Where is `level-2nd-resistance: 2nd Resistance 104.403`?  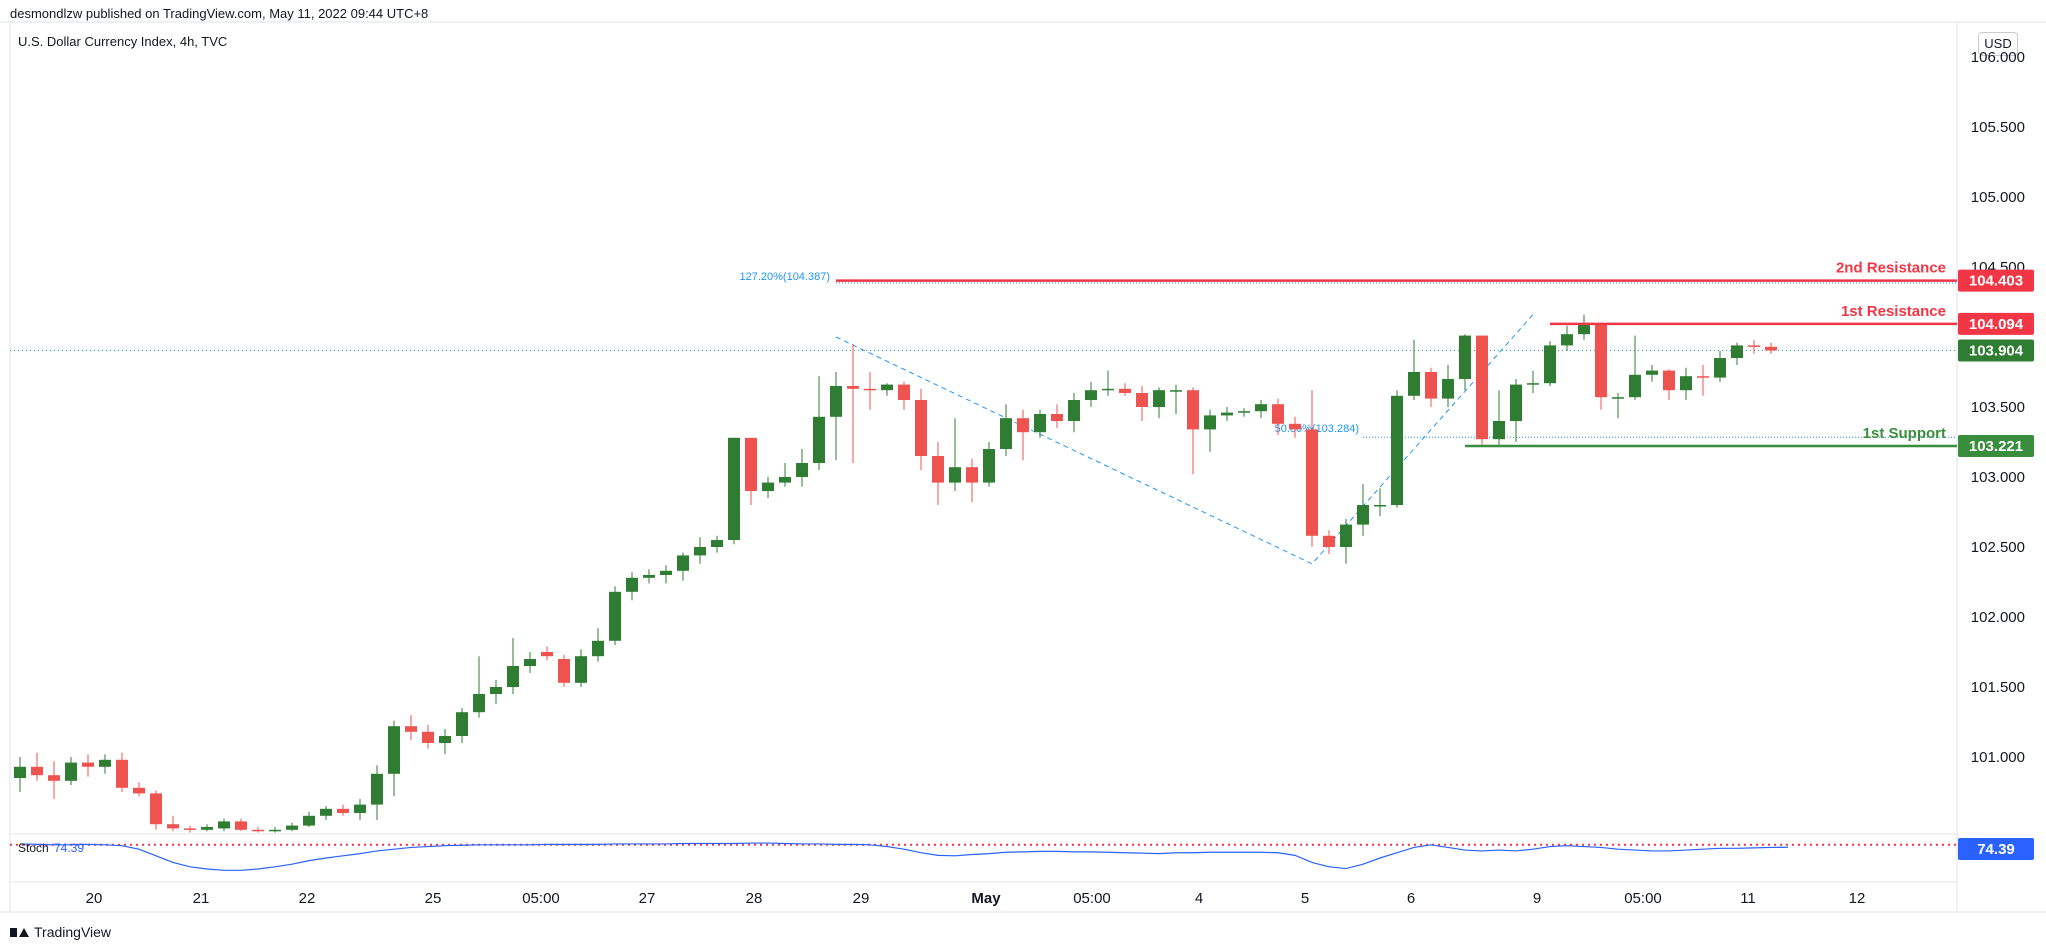 level-2nd-resistance: 2nd Resistance 104.403 is located at coordinates (1435, 276).